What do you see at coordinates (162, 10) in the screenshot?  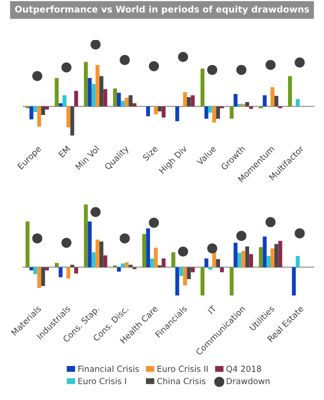 I see `chart-title: Outperformance vs World in periods of equity drawdowns` at bounding box center [162, 10].